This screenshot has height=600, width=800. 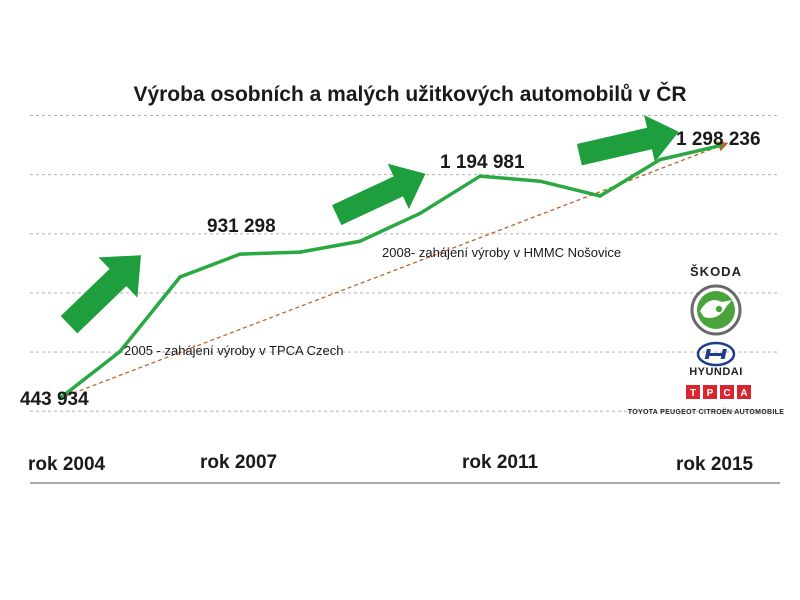 I want to click on hyundai-logo: HYUNDAI, so click(x=716, y=359).